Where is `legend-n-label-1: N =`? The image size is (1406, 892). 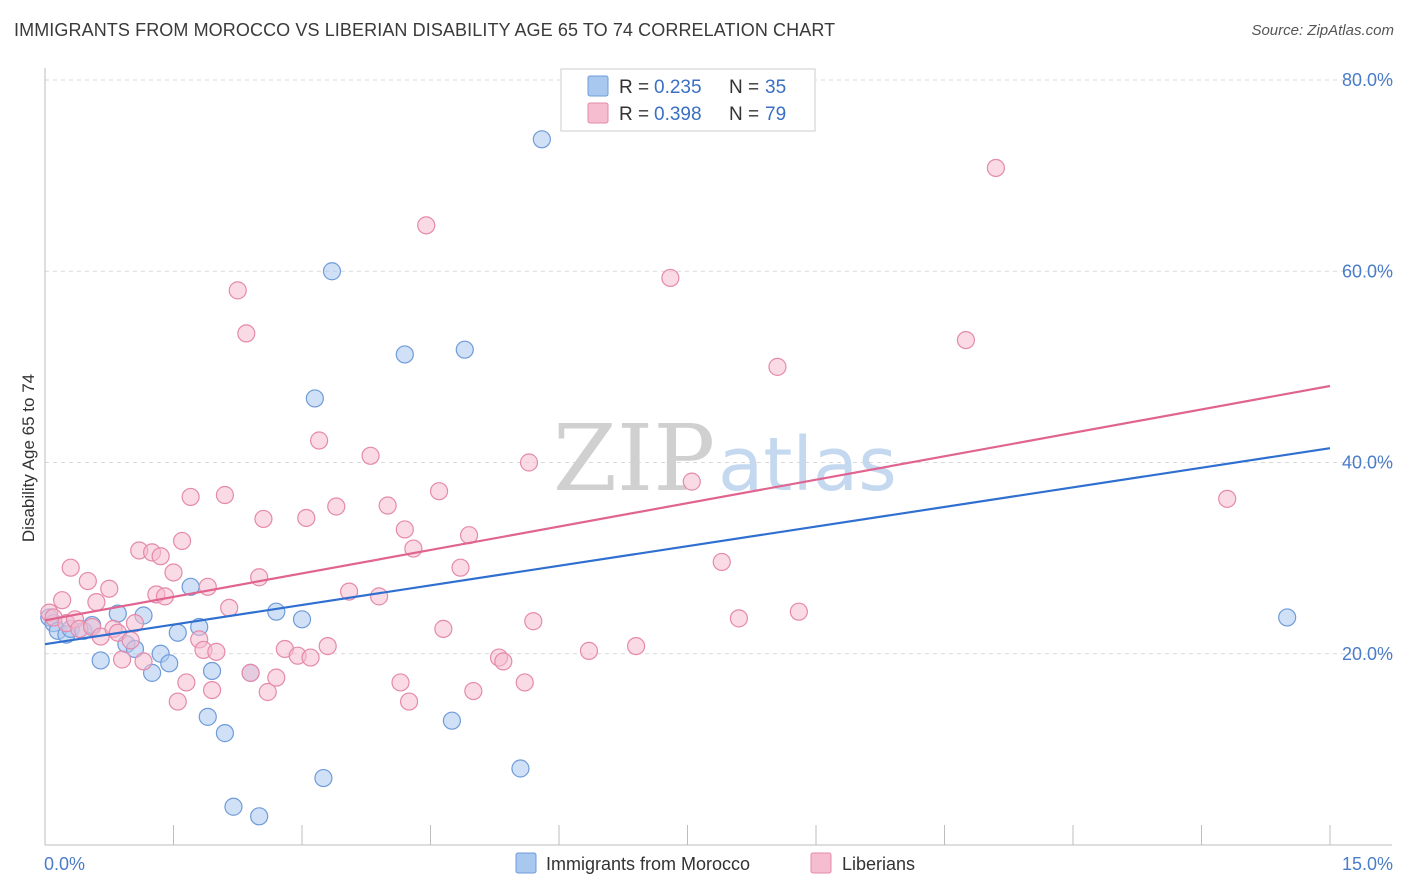 legend-n-label-1: N = is located at coordinates (744, 87).